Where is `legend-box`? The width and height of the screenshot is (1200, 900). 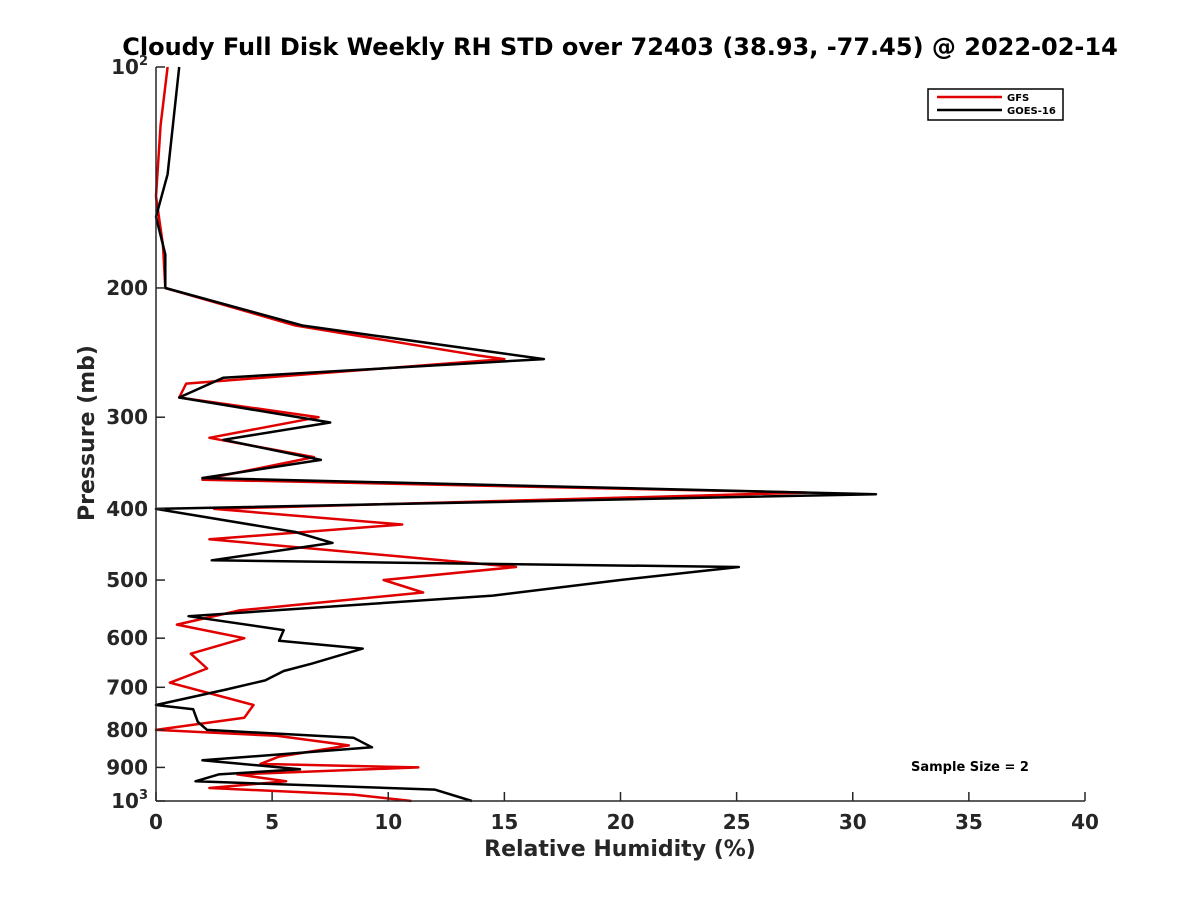
legend-box is located at coordinates (995, 104).